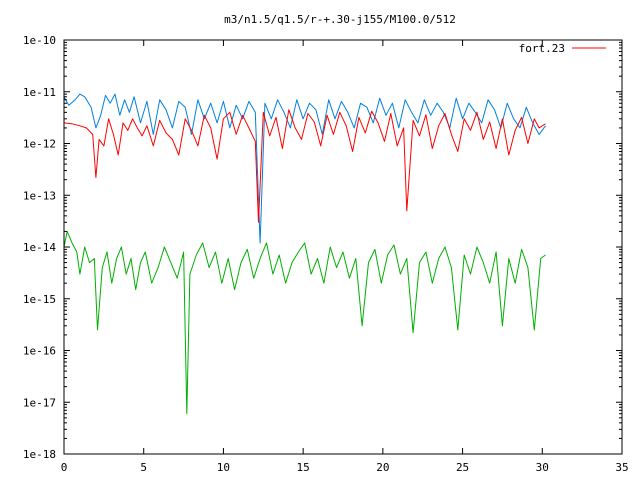 This screenshot has height=480, width=640. I want to click on x-tick-label: 15, so click(303, 467).